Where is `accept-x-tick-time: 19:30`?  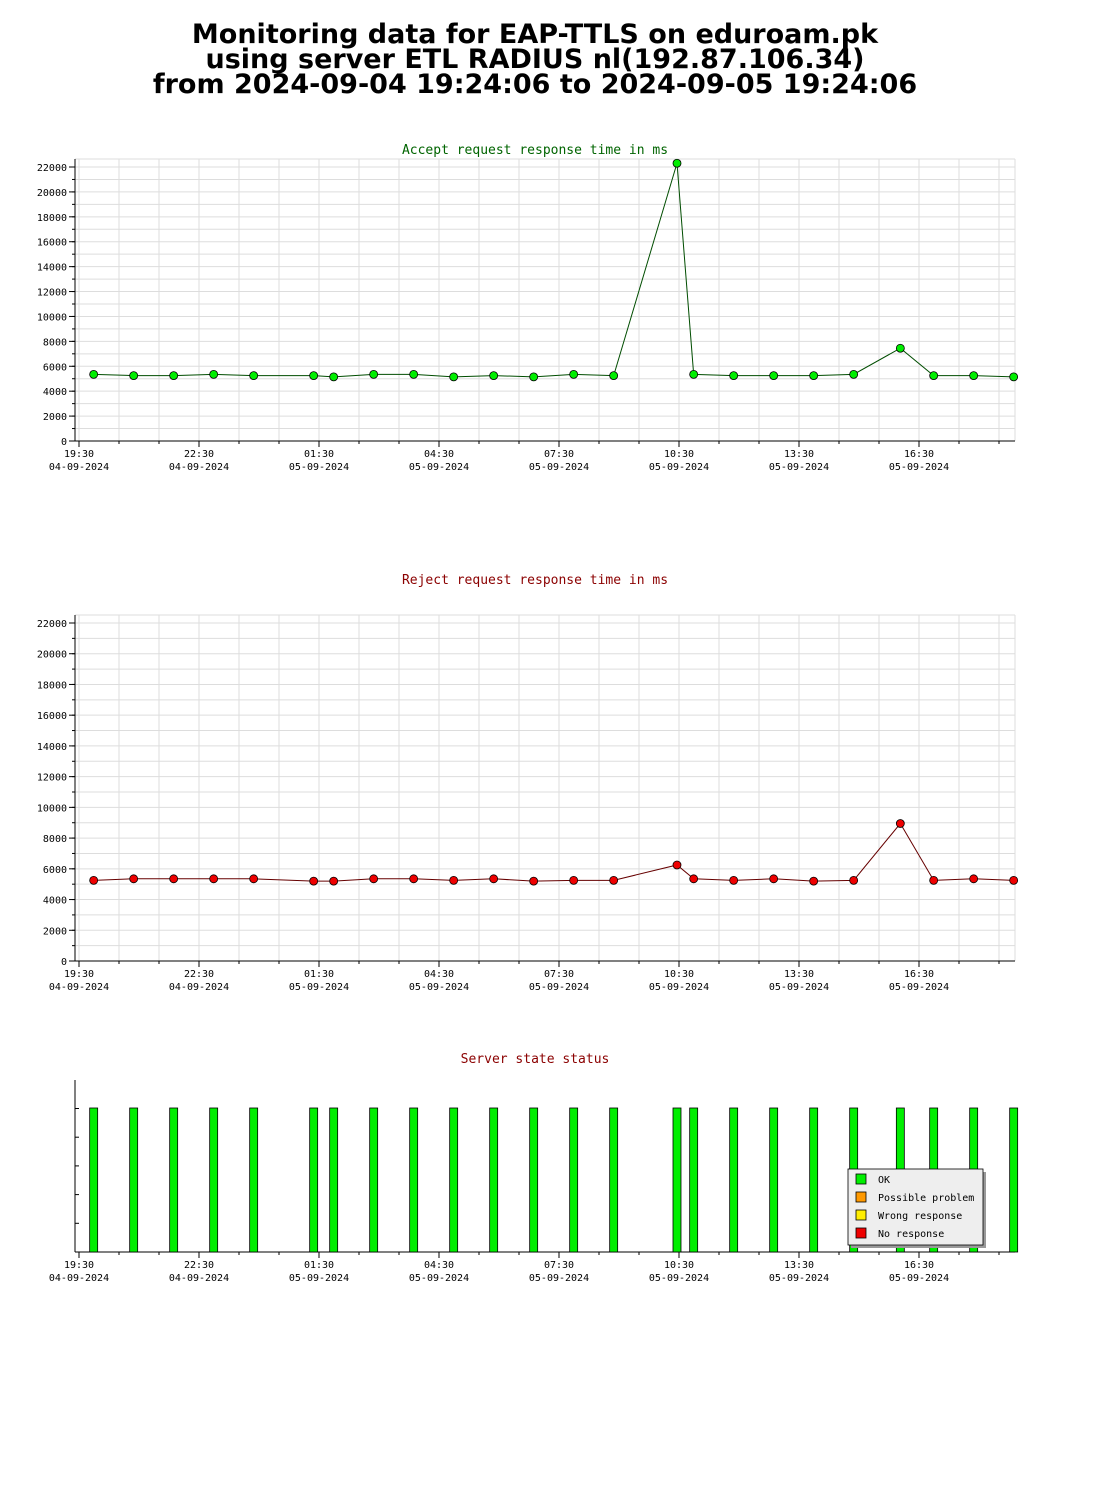 accept-x-tick-time: 19:30 is located at coordinates (79, 454).